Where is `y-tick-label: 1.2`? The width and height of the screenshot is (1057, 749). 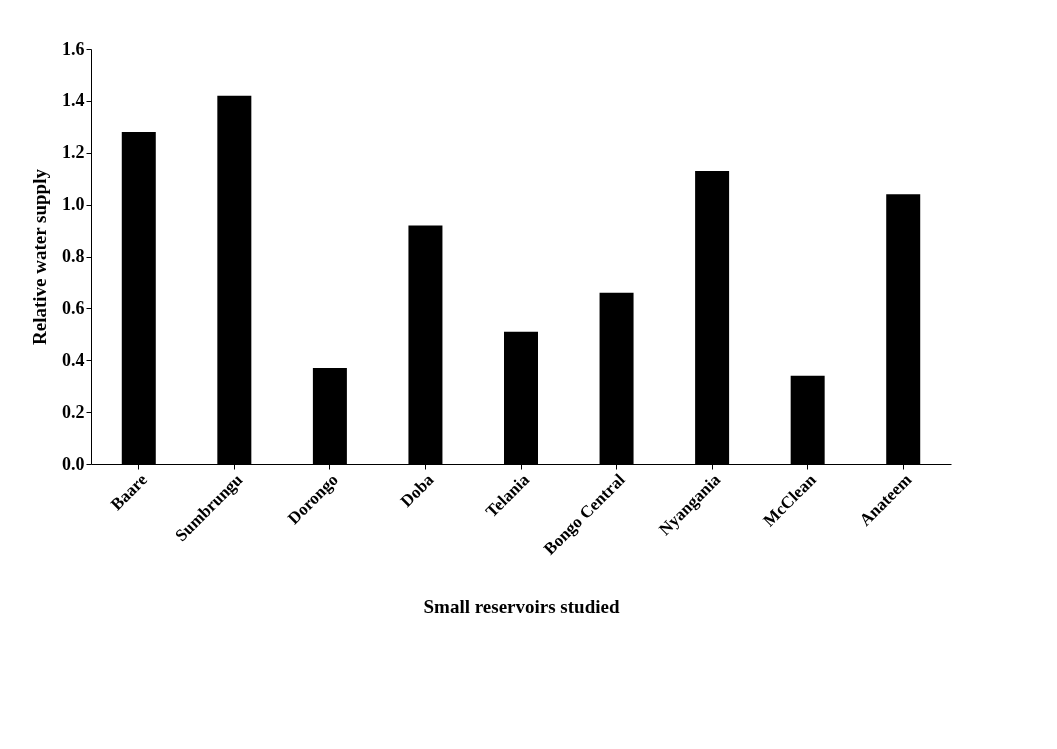 y-tick-label: 1.2 is located at coordinates (73, 152).